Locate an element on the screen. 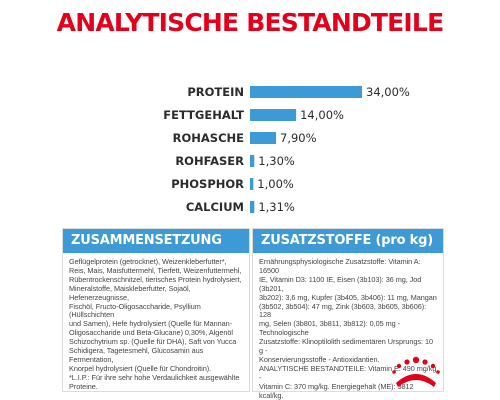 The image size is (500, 400). value-label: 14,00% is located at coordinates (322, 115).